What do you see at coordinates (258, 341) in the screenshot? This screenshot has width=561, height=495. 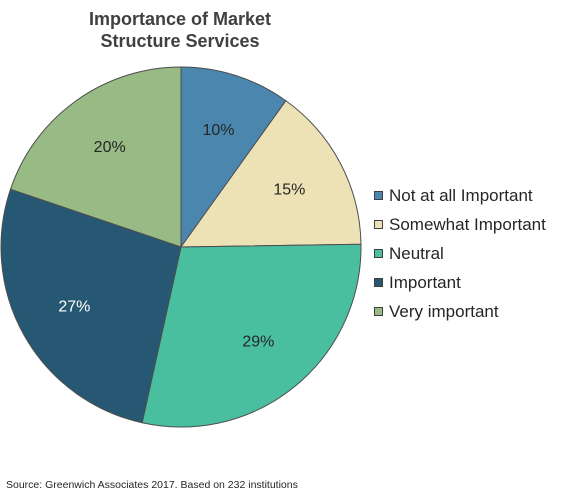 I see `pie-data-label-2: 29%` at bounding box center [258, 341].